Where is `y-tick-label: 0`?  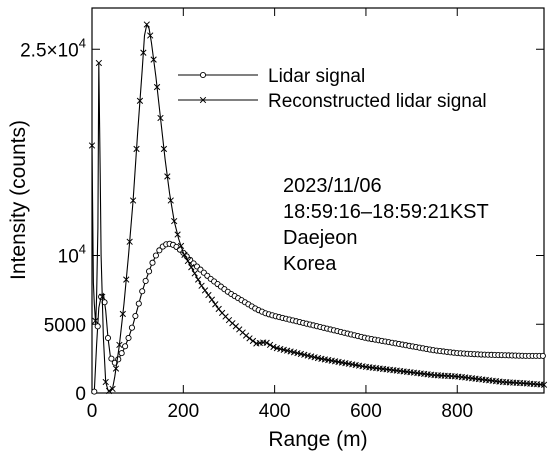
y-tick-label: 0 is located at coordinates (80, 394).